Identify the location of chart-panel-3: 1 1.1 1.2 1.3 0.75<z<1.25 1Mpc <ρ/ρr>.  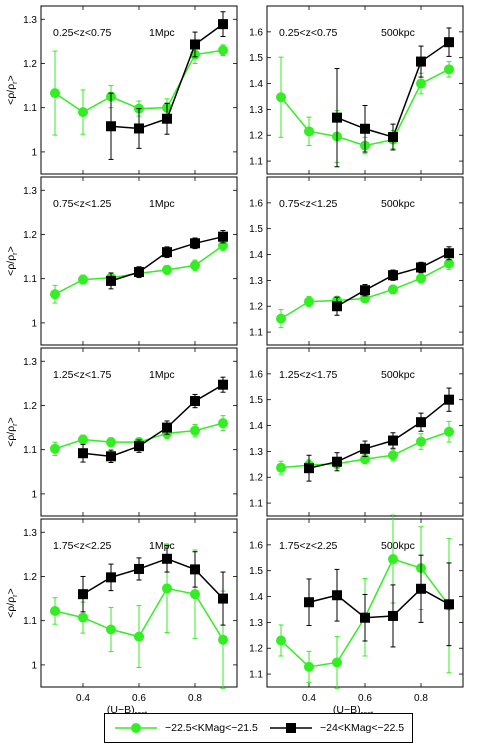
(121, 261).